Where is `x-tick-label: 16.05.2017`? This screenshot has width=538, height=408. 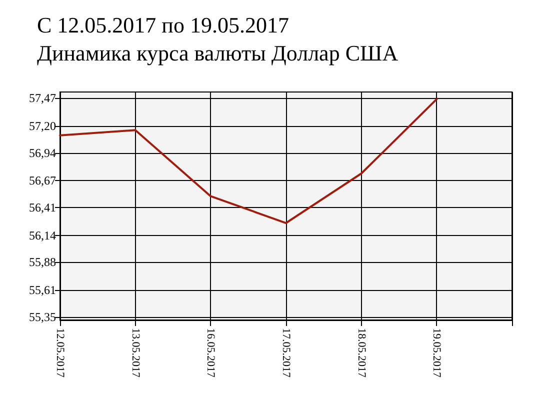
x-tick-label: 16.05.2017 is located at coordinates (210, 353).